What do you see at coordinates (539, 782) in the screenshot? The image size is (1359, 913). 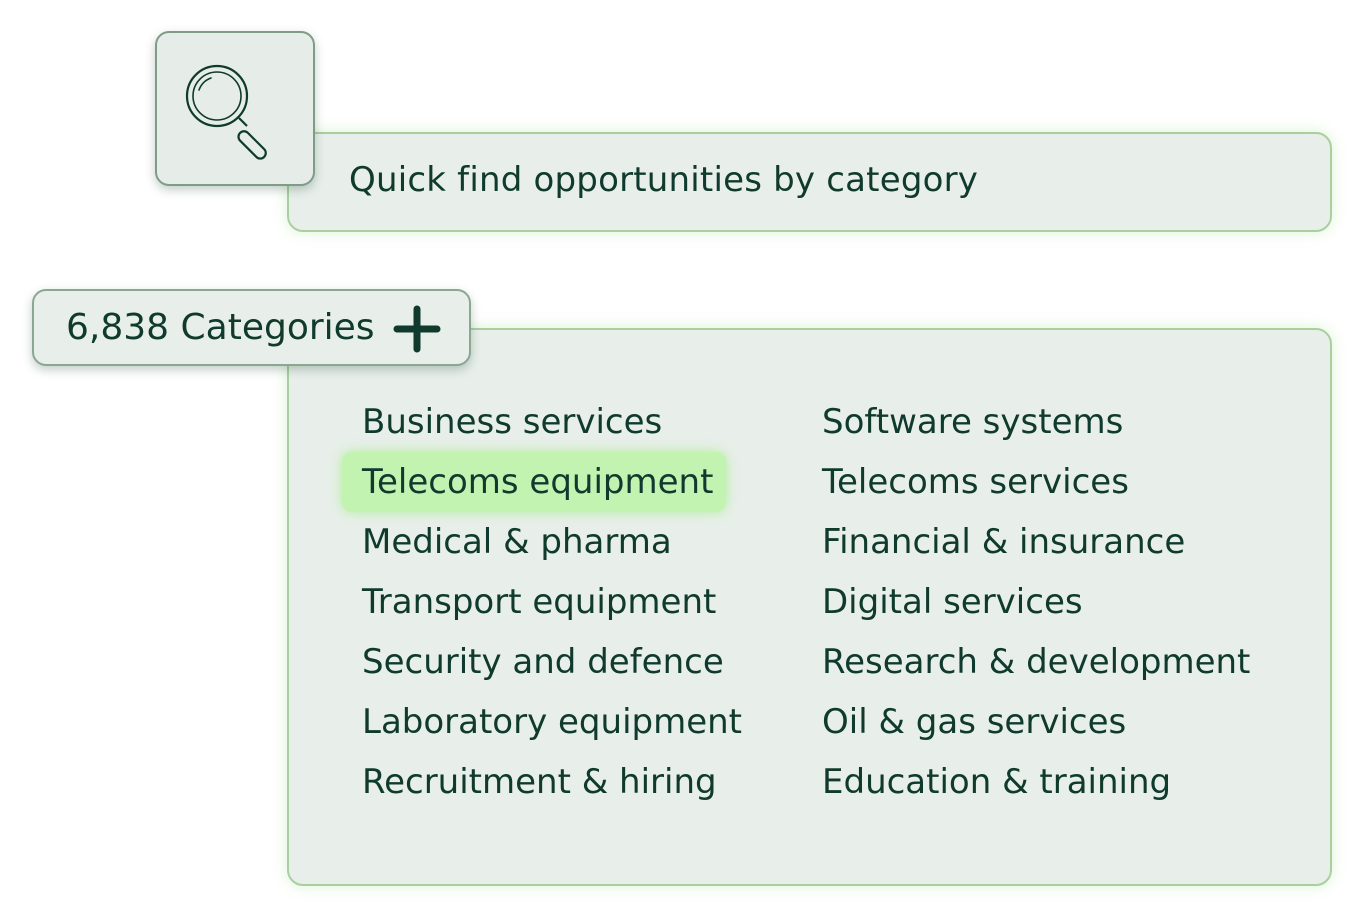 I see `category-item: Recruitment & hiring` at bounding box center [539, 782].